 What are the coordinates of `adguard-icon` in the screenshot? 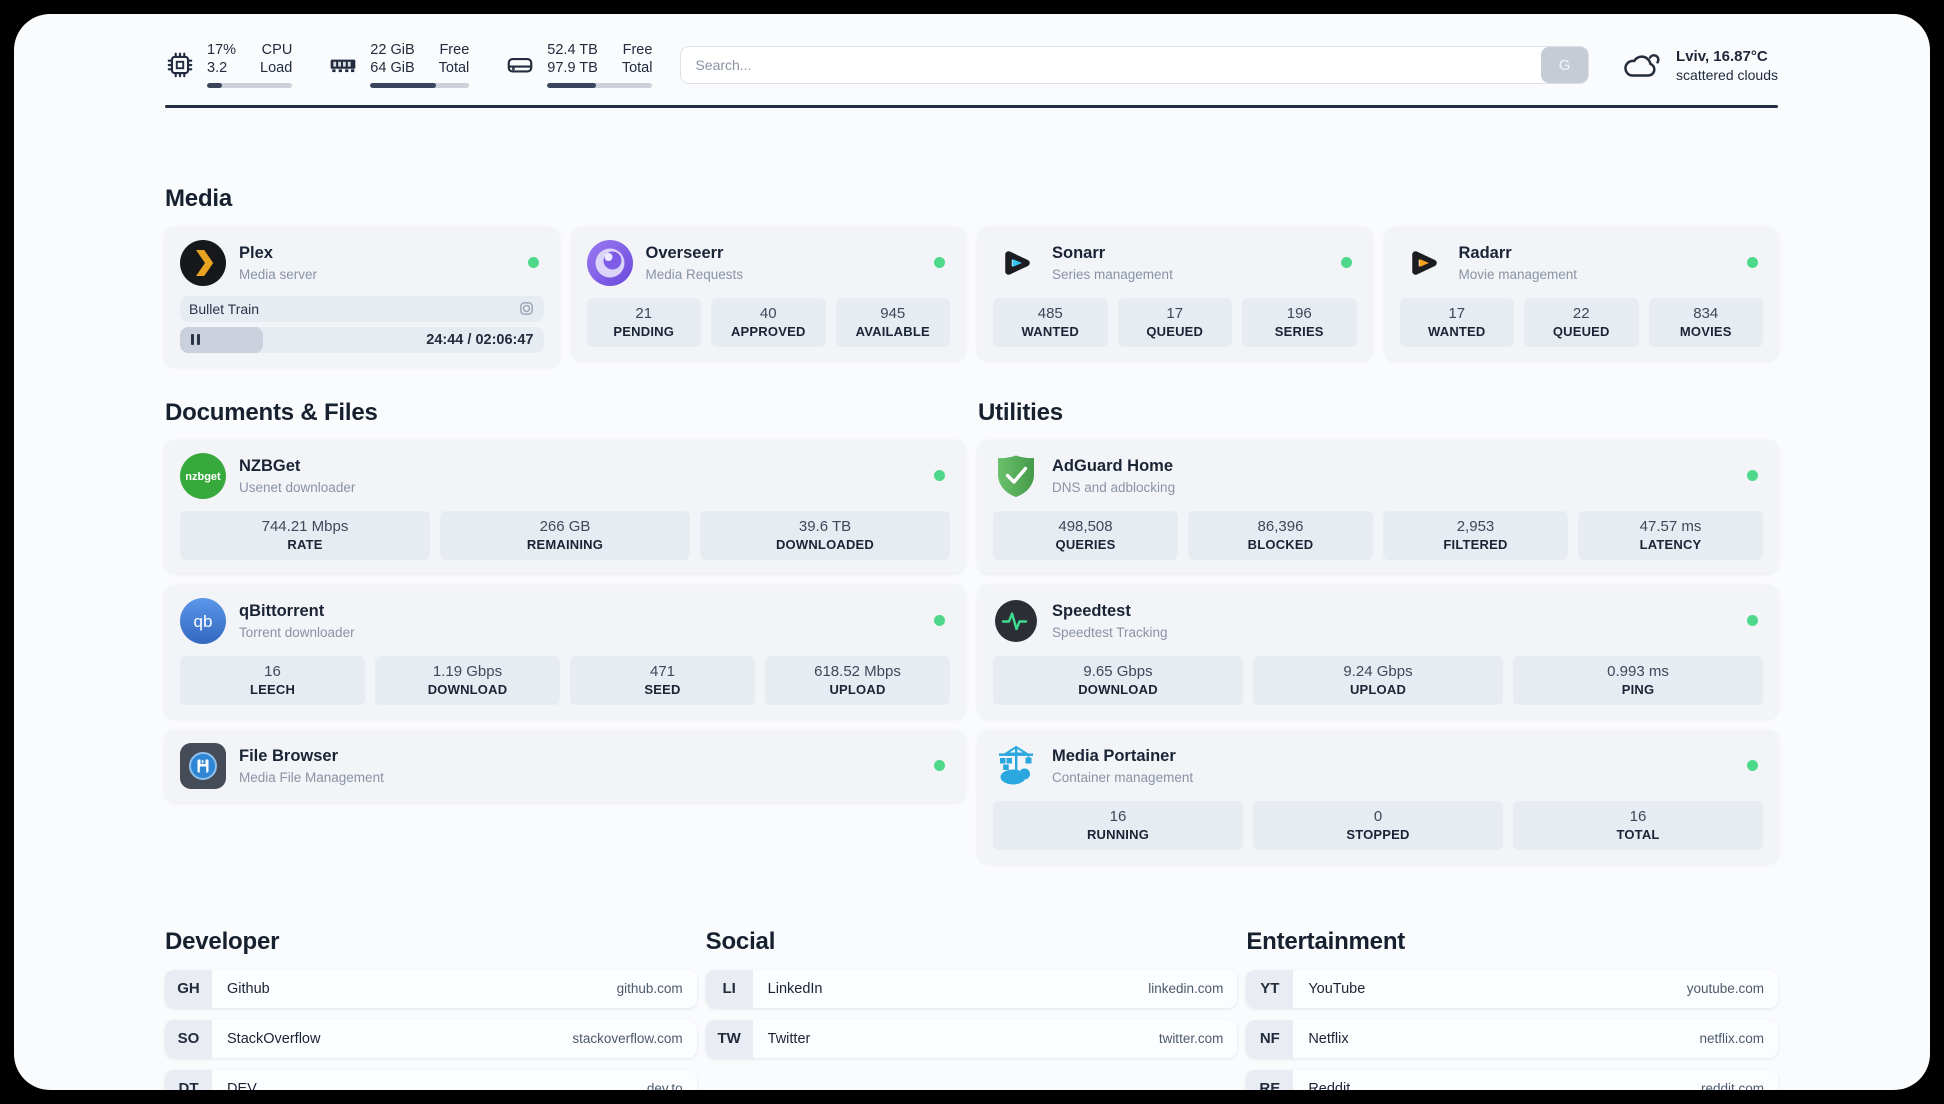 It's located at (1016, 476).